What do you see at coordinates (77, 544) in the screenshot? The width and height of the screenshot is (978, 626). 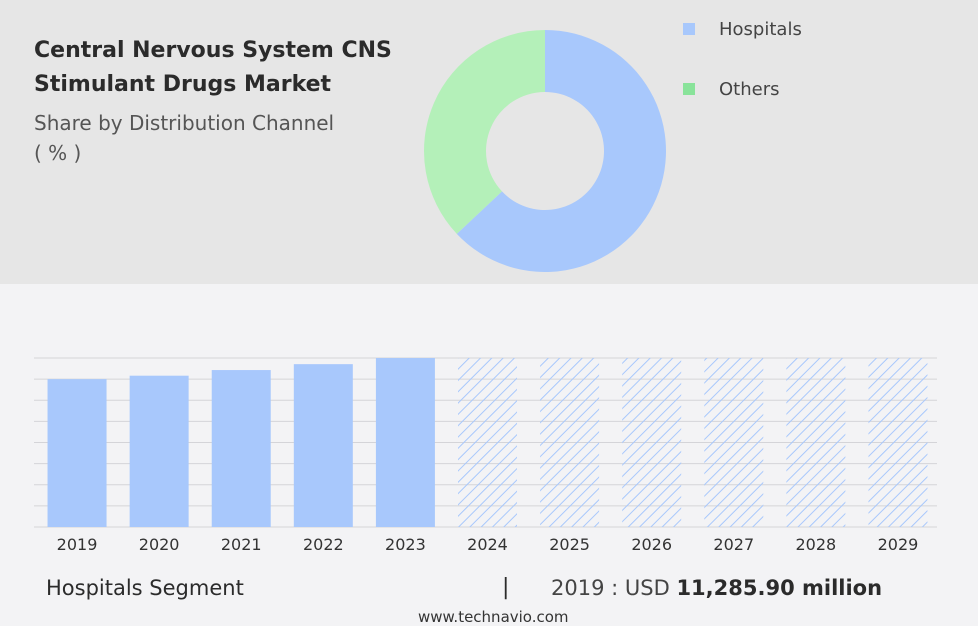 I see `x-tick-label: 2019` at bounding box center [77, 544].